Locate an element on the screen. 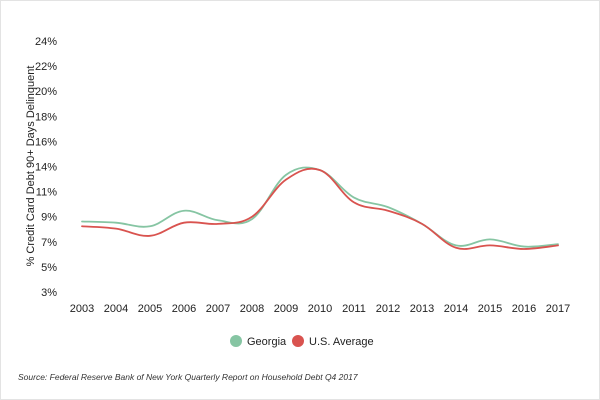  x-tick-label: 2008 is located at coordinates (252, 309).